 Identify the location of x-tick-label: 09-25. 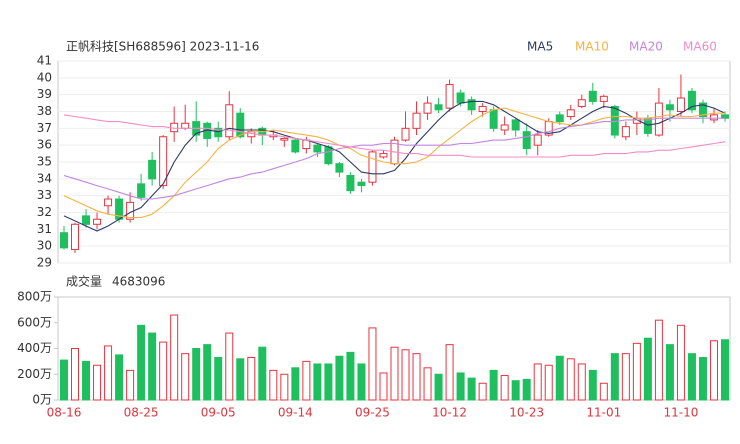
(372, 413).